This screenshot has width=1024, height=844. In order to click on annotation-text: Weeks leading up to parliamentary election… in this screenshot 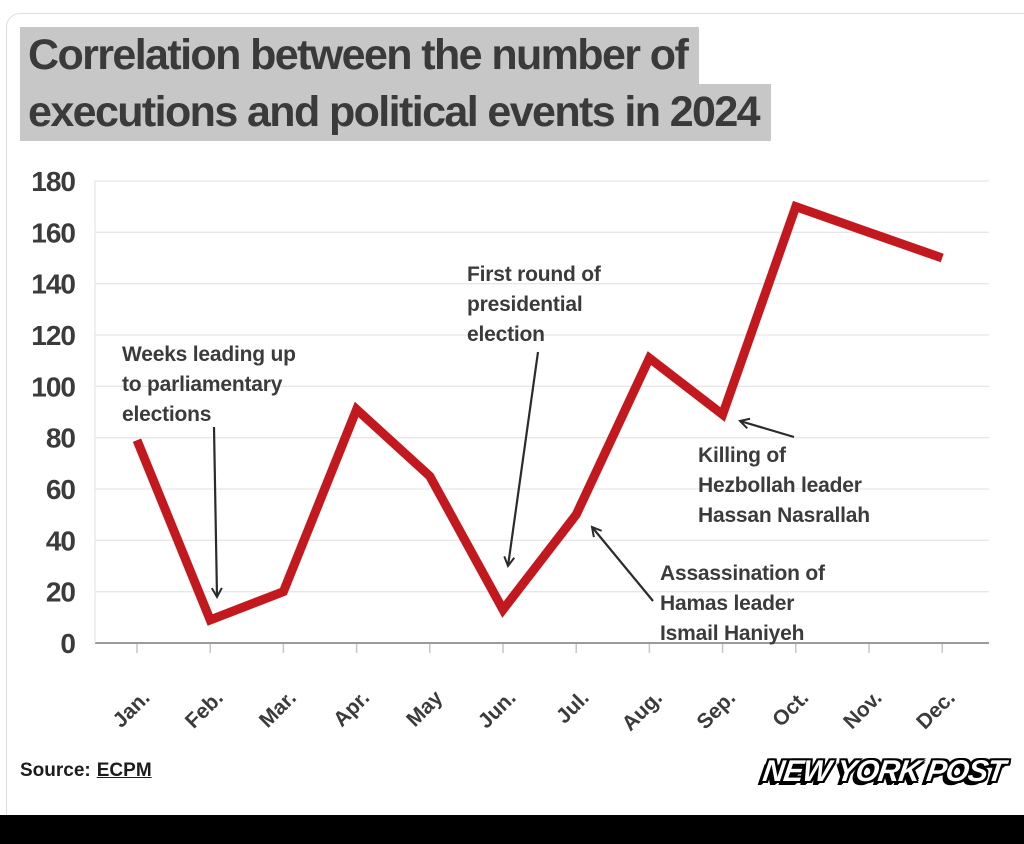, I will do `click(209, 384)`.